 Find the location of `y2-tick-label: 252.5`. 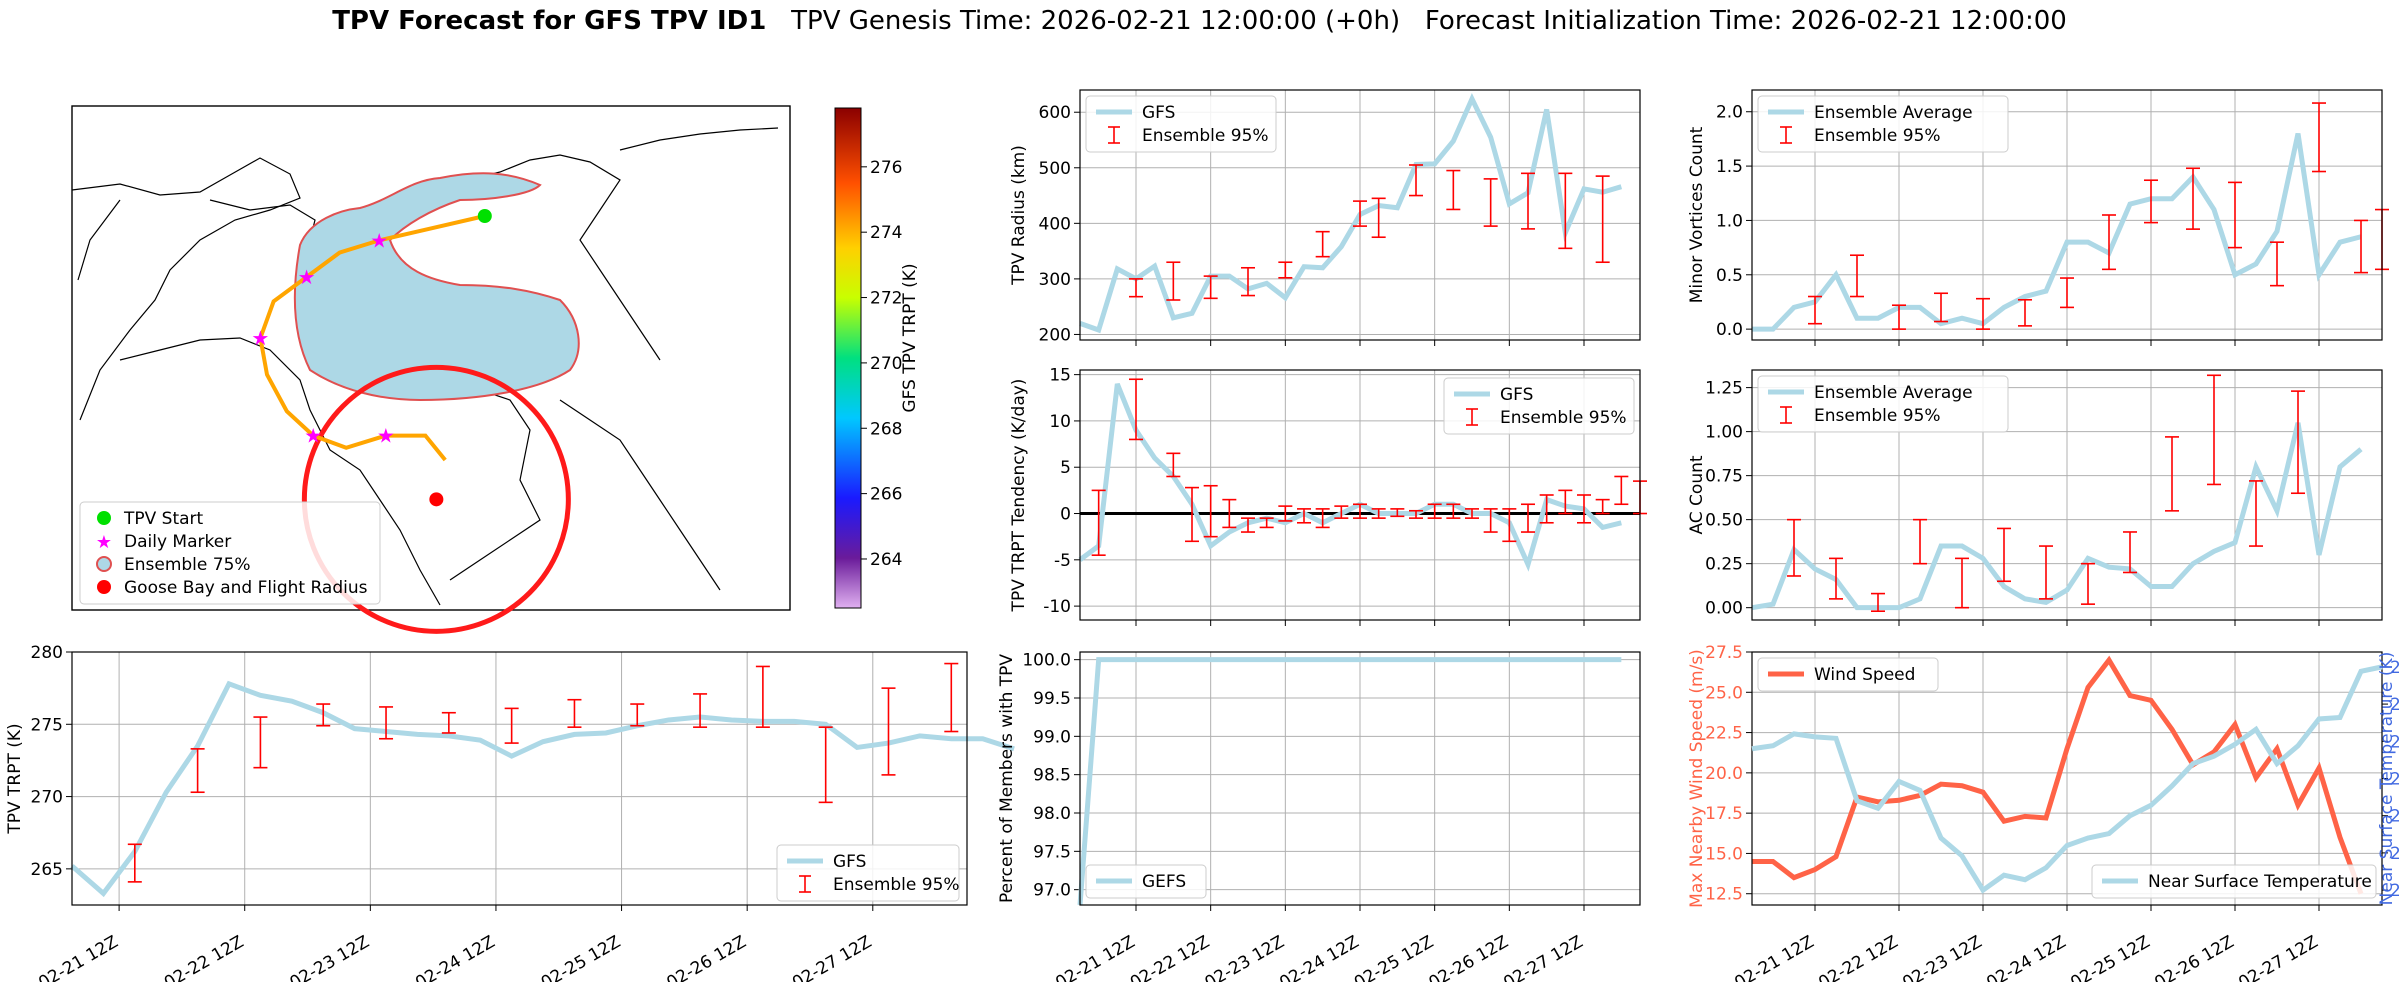

y2-tick-label: 252.5 is located at coordinates (2394, 742).